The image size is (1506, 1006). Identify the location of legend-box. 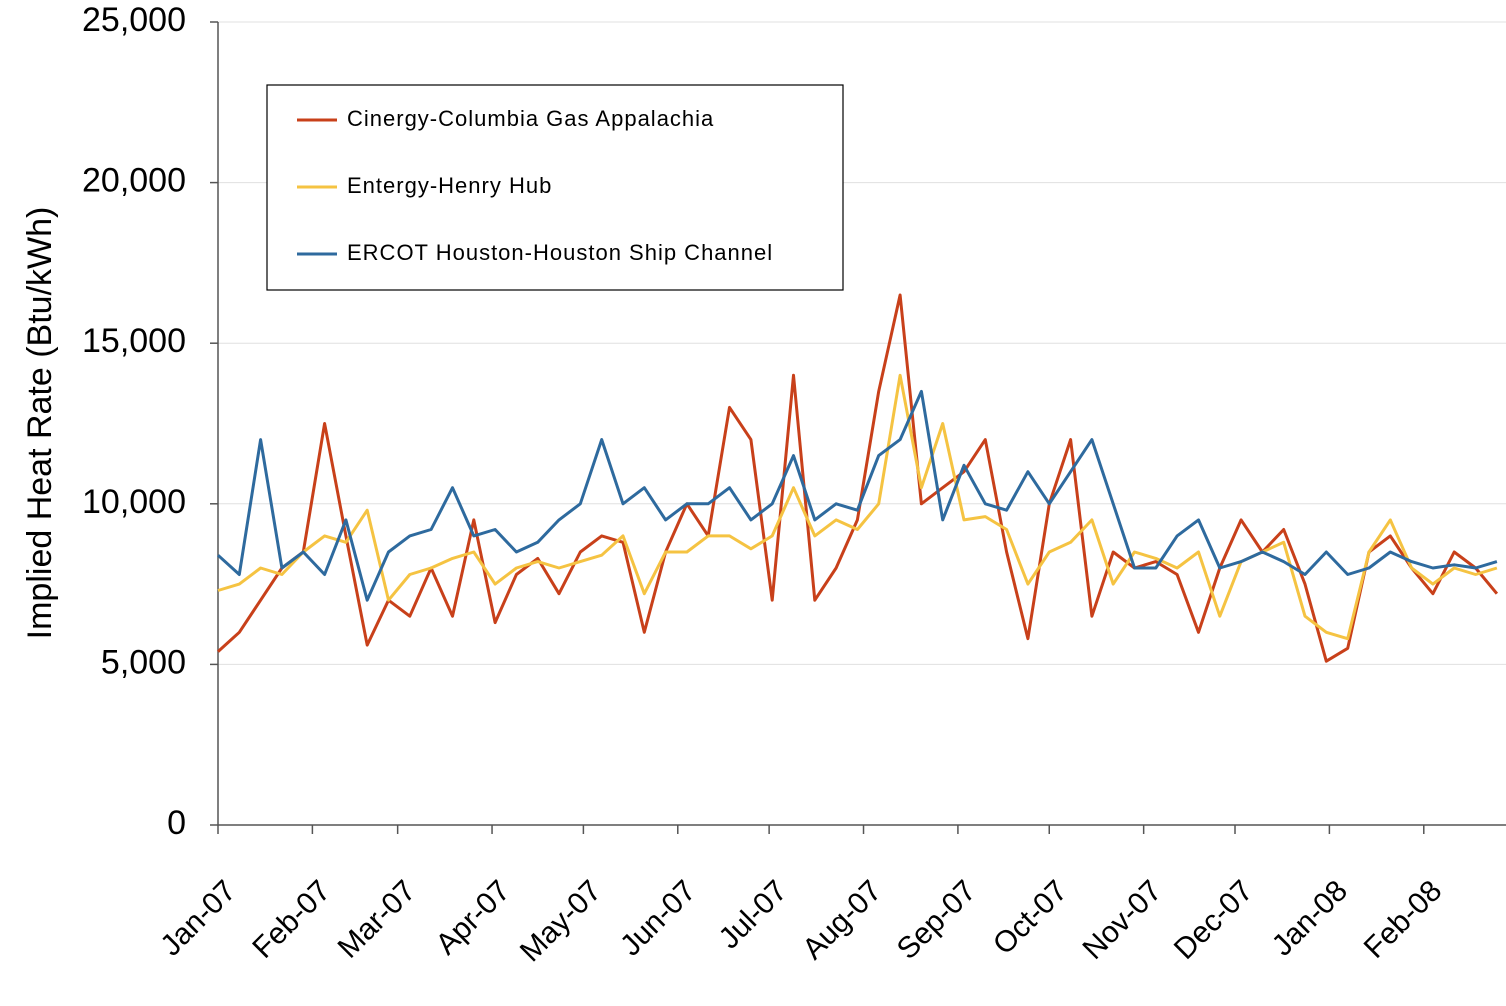
(555, 187).